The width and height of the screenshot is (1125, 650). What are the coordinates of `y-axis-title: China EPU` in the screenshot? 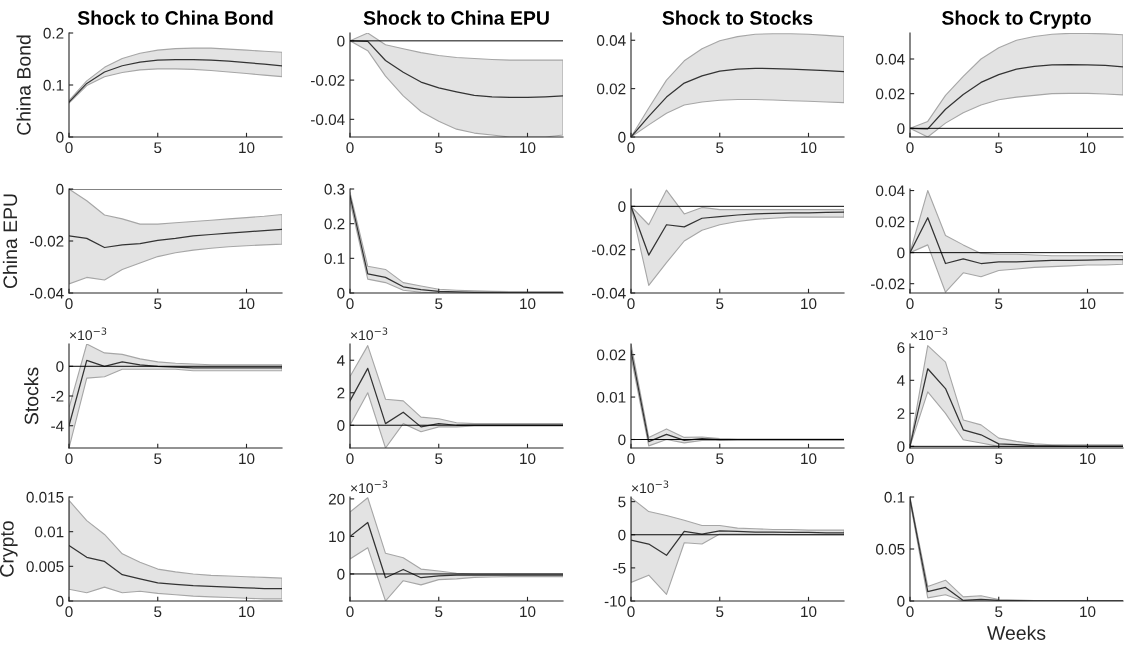 It's located at (10, 241).